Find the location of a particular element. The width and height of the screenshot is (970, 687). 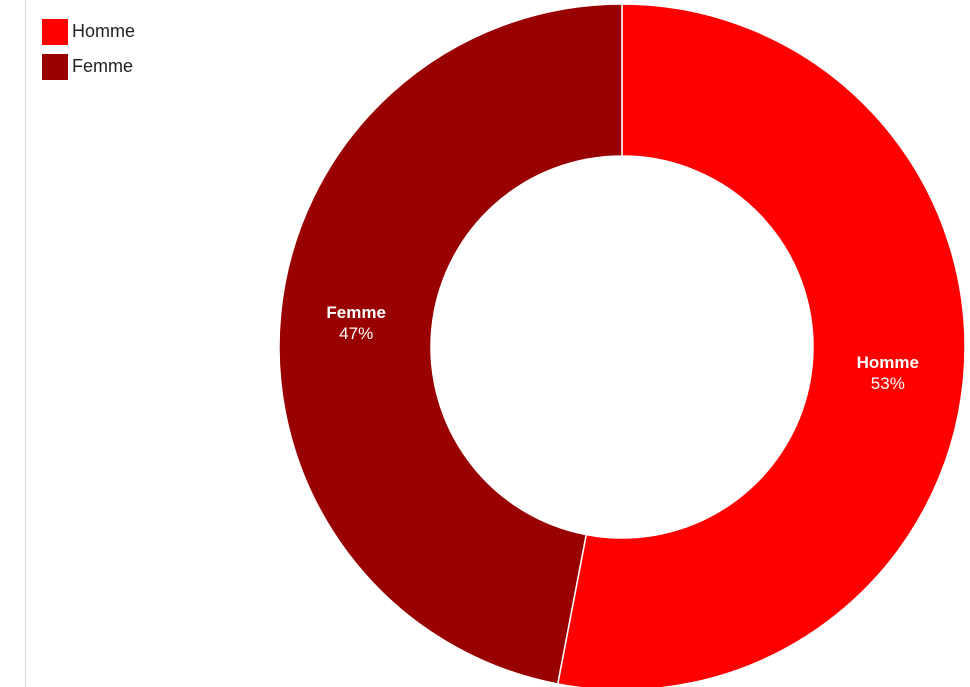

legend-item-homme: Homme is located at coordinates (88, 31).